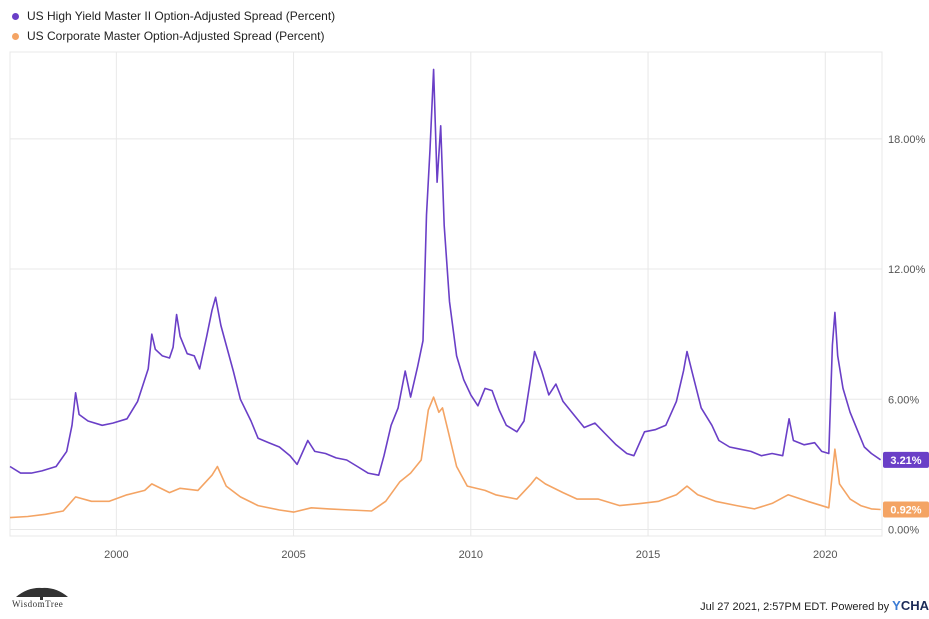 The image size is (929, 619). I want to click on ycharts-brand: YCHA, so click(910, 605).